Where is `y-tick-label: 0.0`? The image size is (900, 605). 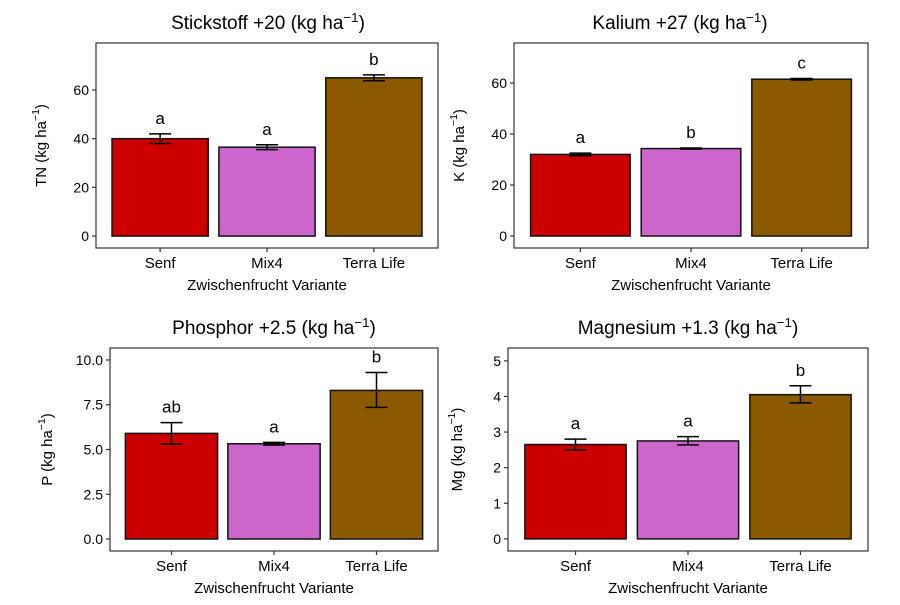
y-tick-label: 0.0 is located at coordinates (94, 539).